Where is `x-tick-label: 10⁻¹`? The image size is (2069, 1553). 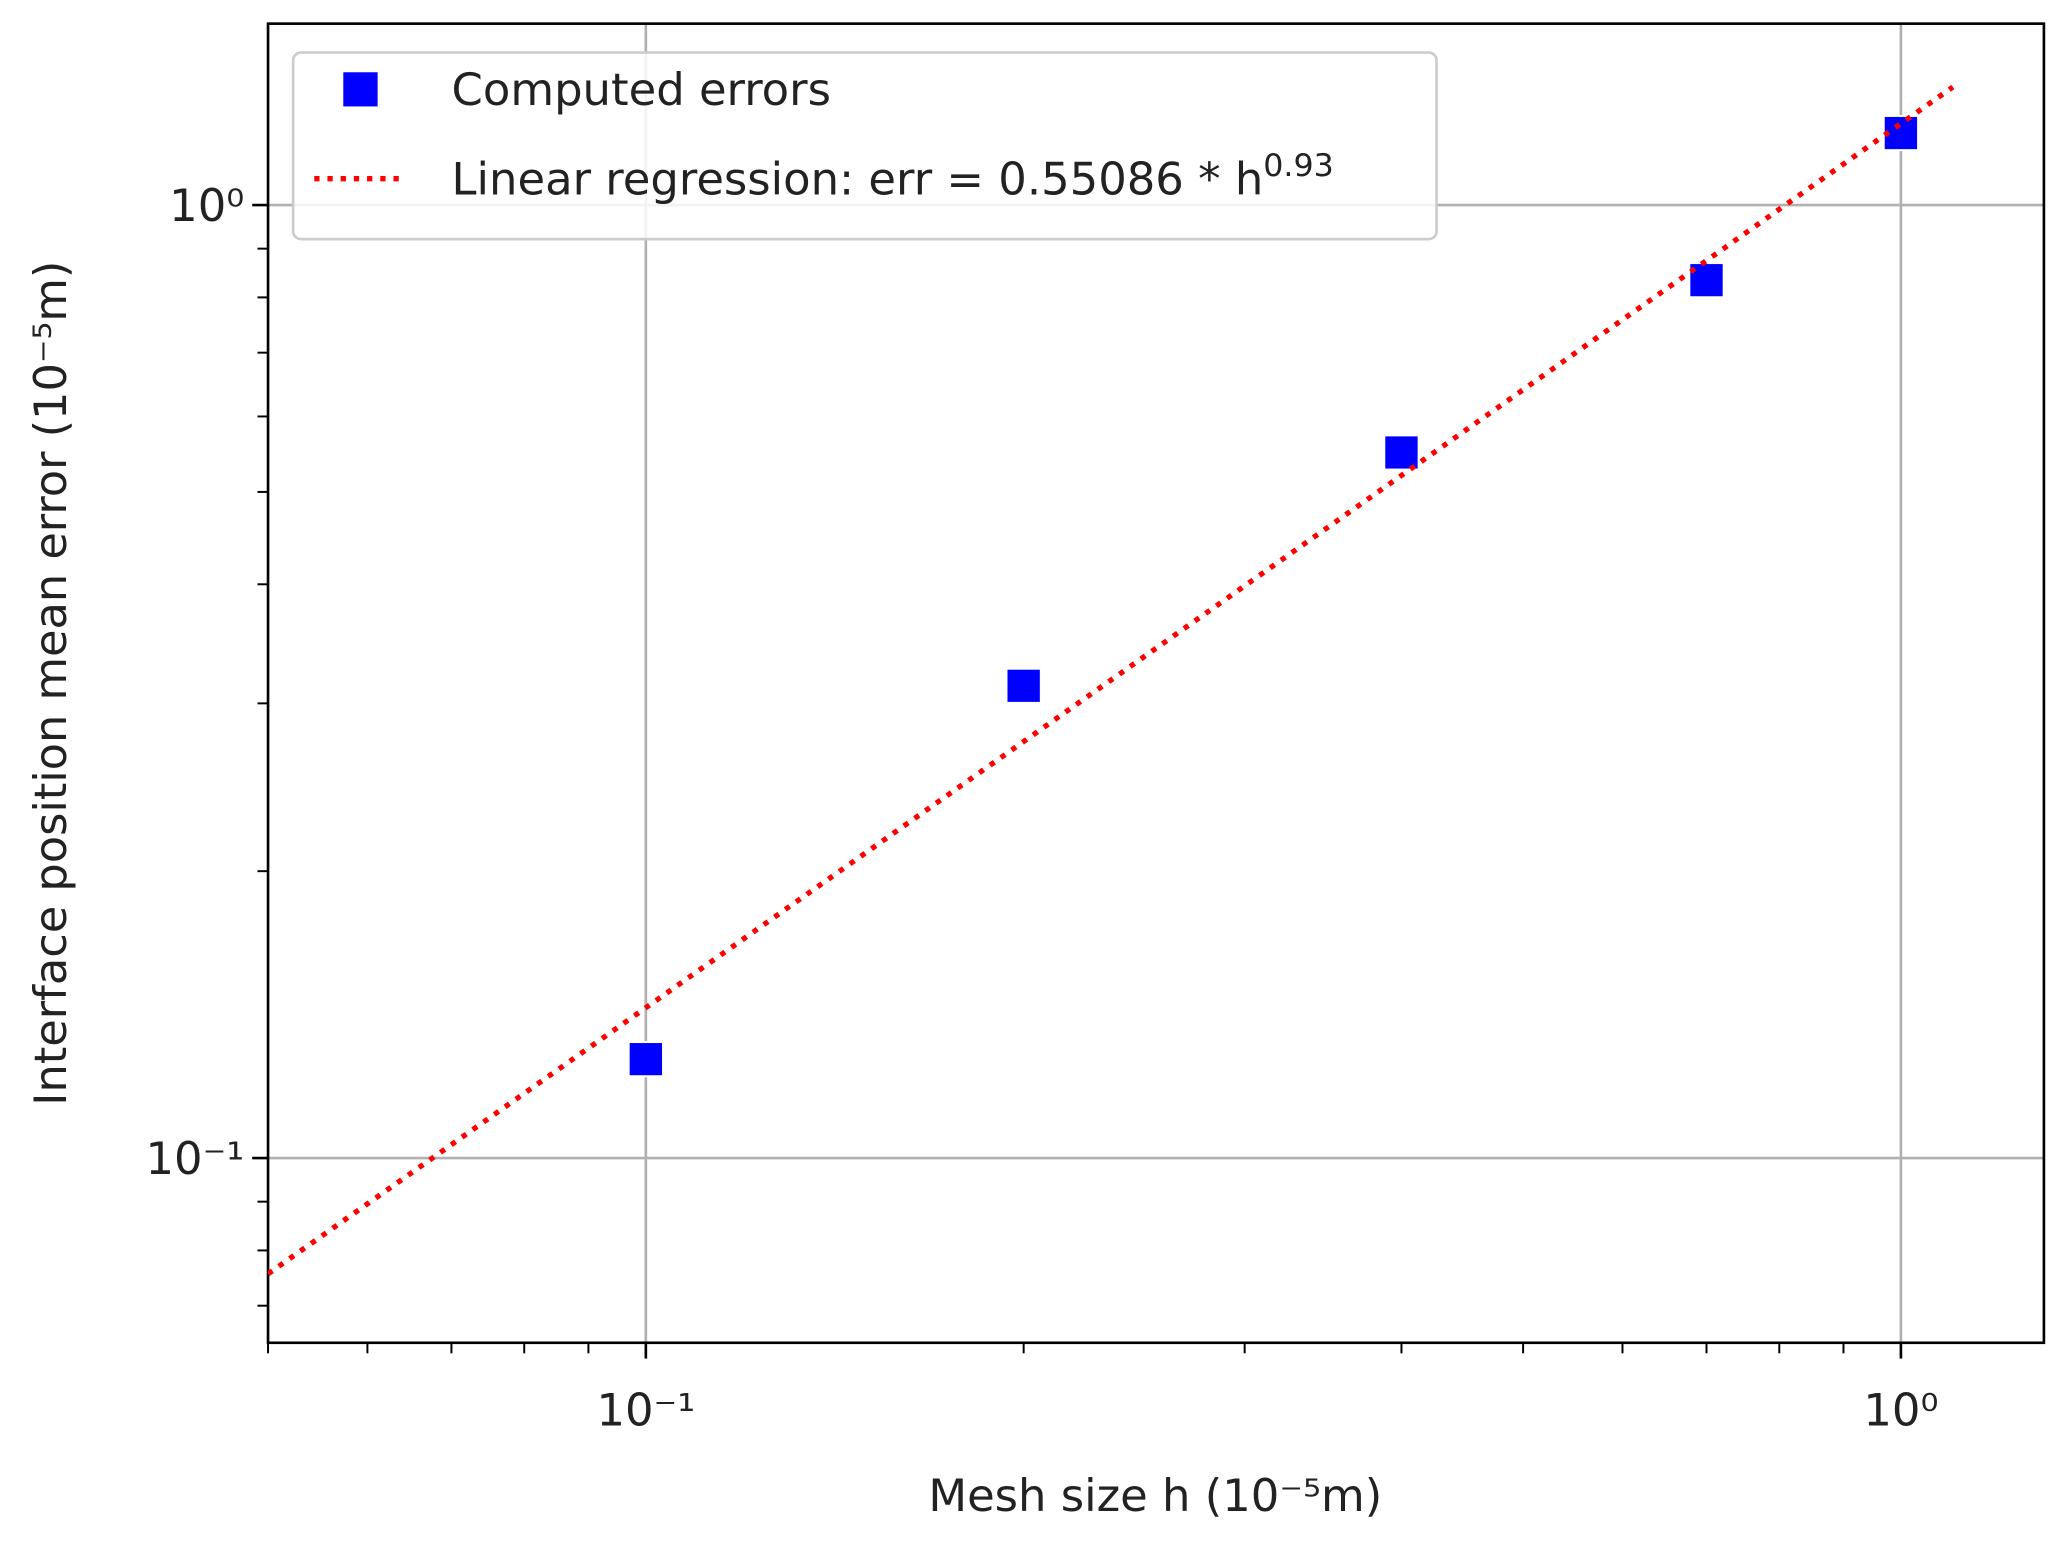 x-tick-label: 10⁻¹ is located at coordinates (645, 1410).